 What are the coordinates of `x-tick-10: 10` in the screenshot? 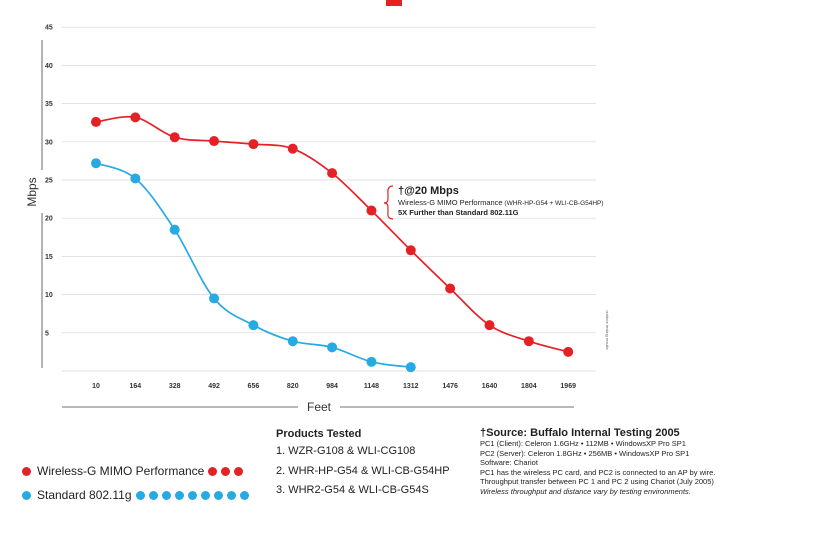 It's located at (96, 386).